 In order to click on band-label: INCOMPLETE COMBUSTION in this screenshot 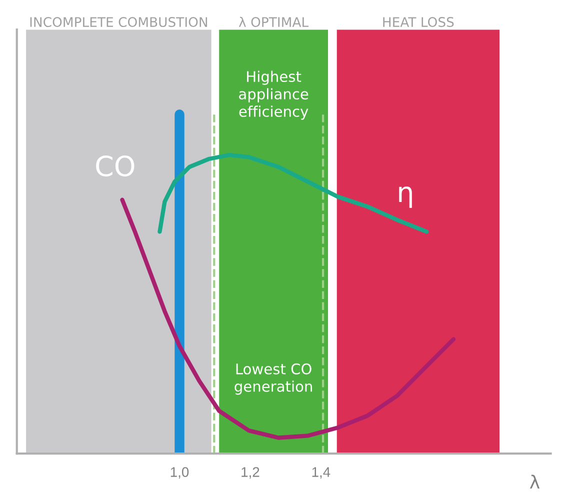, I will do `click(119, 22)`.